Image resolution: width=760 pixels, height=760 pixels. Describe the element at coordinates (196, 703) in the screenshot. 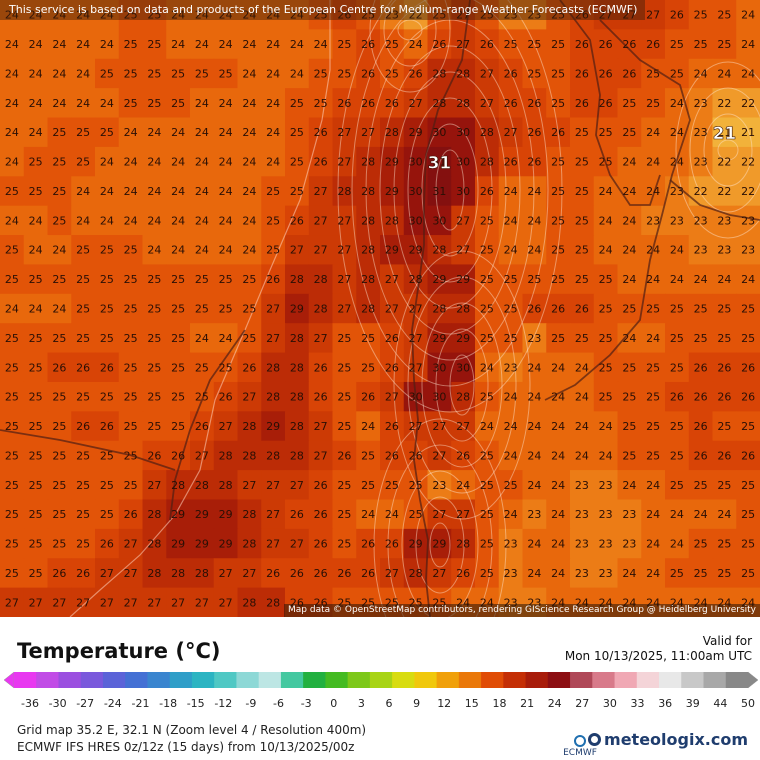

I see `scale-tick-label: -15` at that location.